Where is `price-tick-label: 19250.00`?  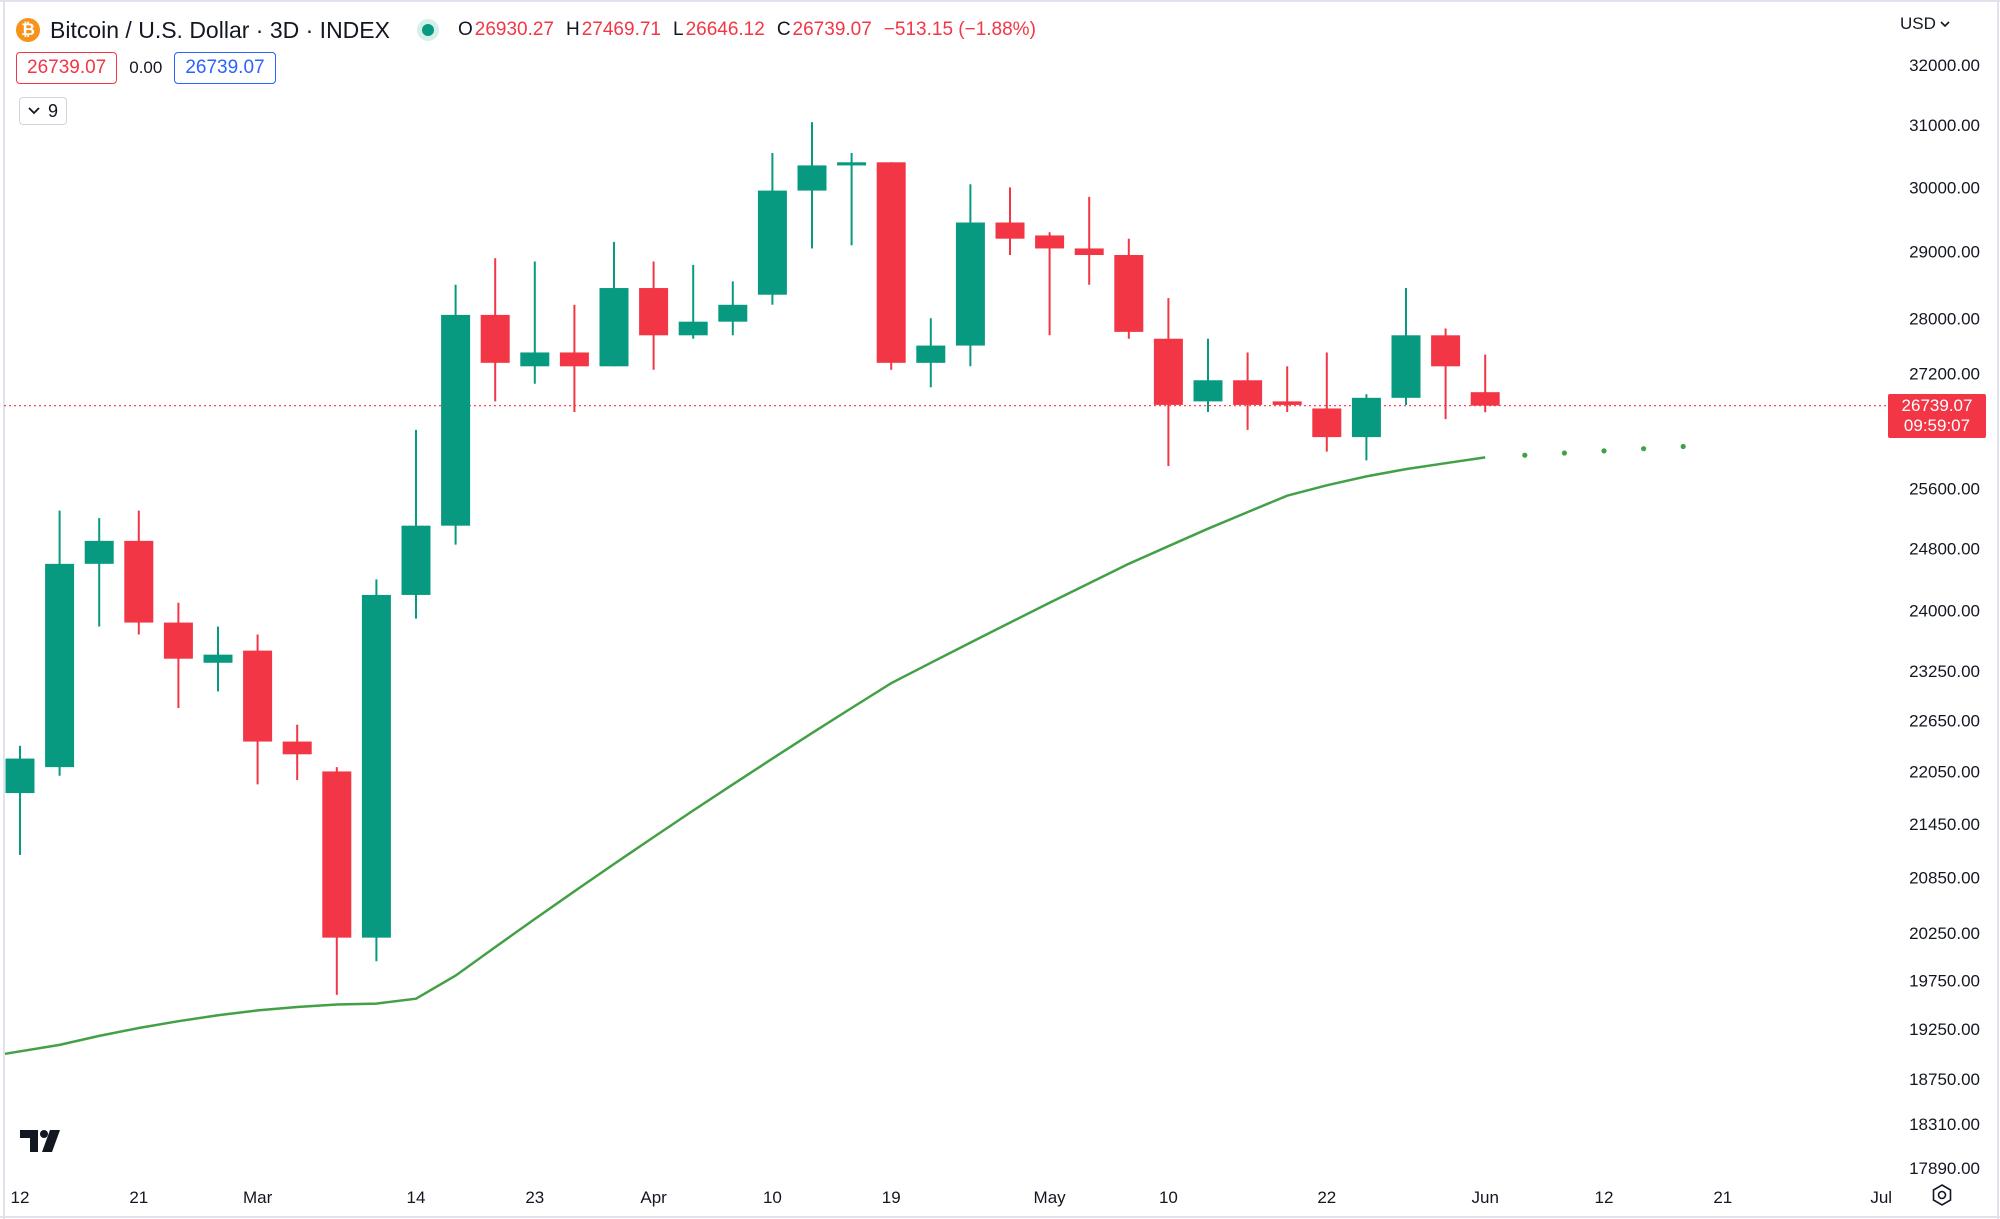 price-tick-label: 19250.00 is located at coordinates (1944, 1029).